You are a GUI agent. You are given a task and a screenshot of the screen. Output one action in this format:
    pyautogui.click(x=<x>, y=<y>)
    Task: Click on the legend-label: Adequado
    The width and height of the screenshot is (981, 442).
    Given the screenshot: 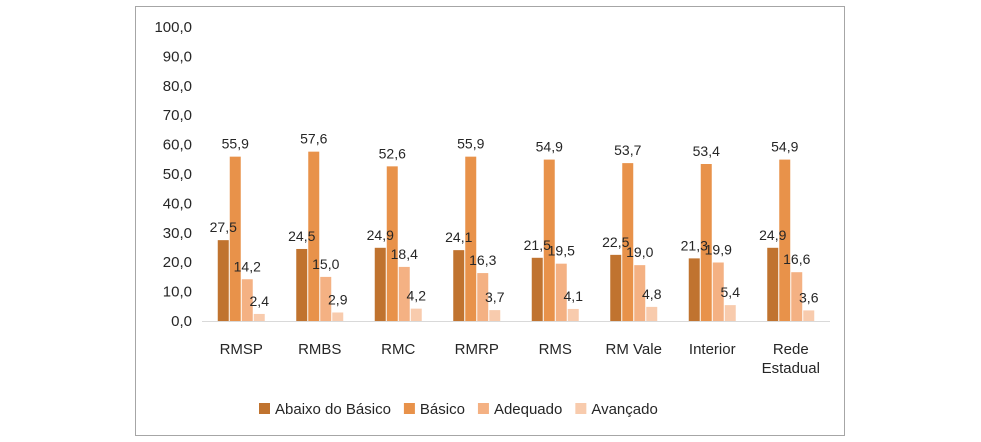 What is the action you would take?
    pyautogui.click(x=528, y=409)
    